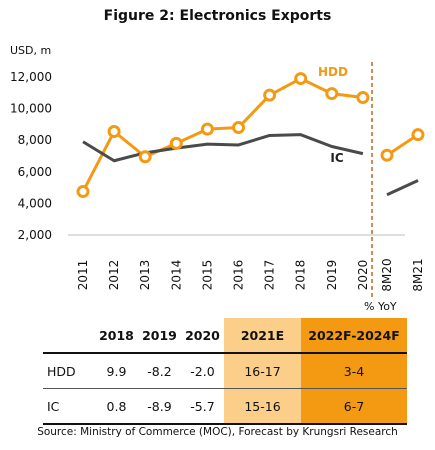 The width and height of the screenshot is (435, 450). Describe the element at coordinates (159, 371) in the screenshot. I see `table-cell: -8.2` at that location.